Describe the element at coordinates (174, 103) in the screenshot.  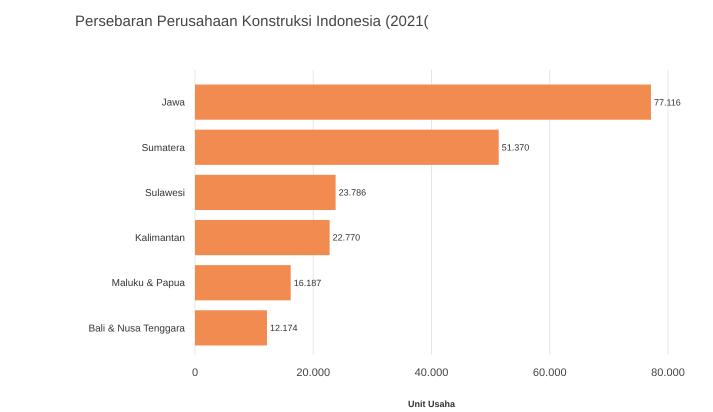
I see `y-tick-label: Jawa` at that location.